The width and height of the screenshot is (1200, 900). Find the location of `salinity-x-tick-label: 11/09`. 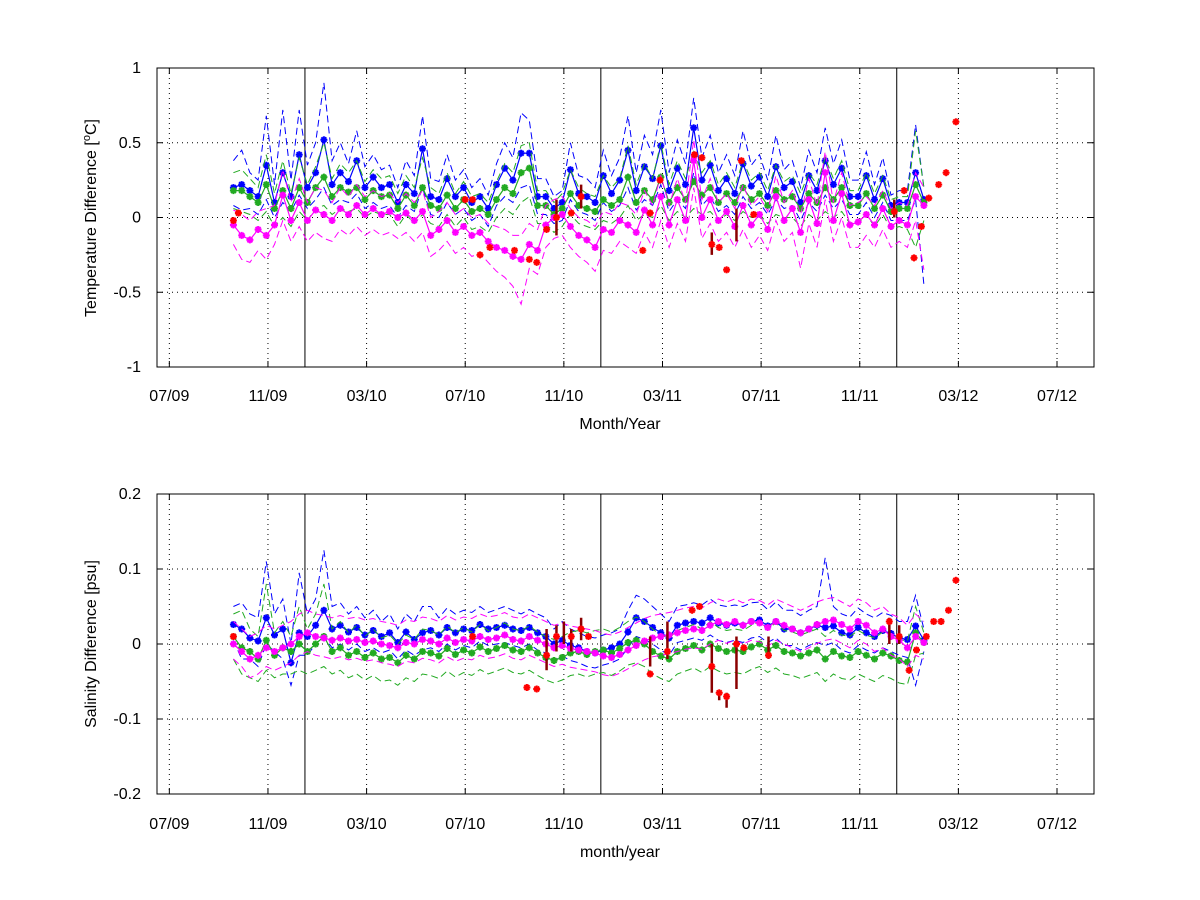

salinity-x-tick-label: 11/09 is located at coordinates (268, 824).